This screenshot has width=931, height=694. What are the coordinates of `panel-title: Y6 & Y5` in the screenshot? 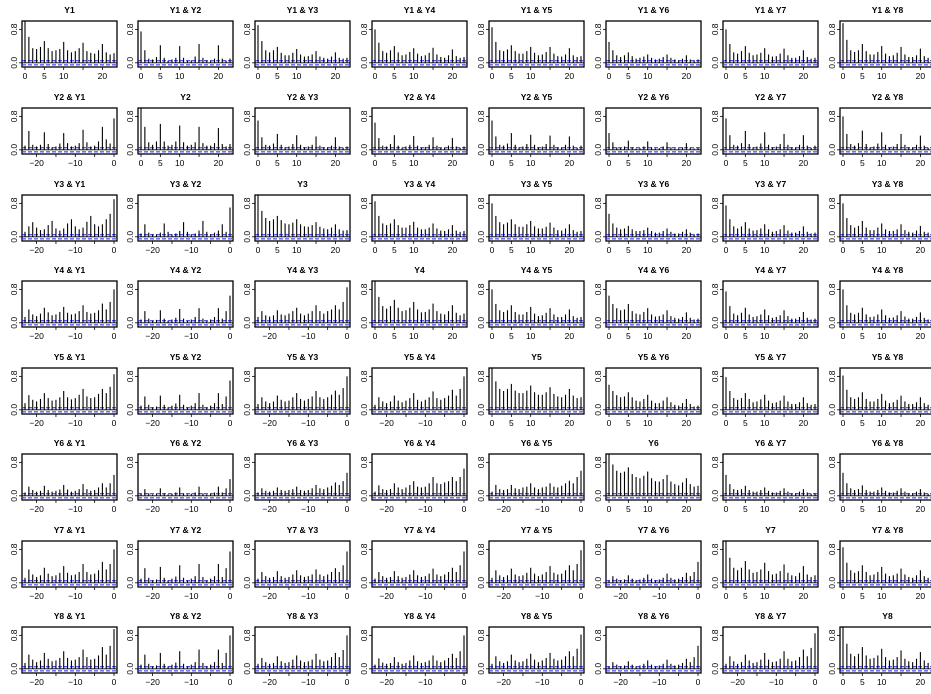 It's located at (537, 443).